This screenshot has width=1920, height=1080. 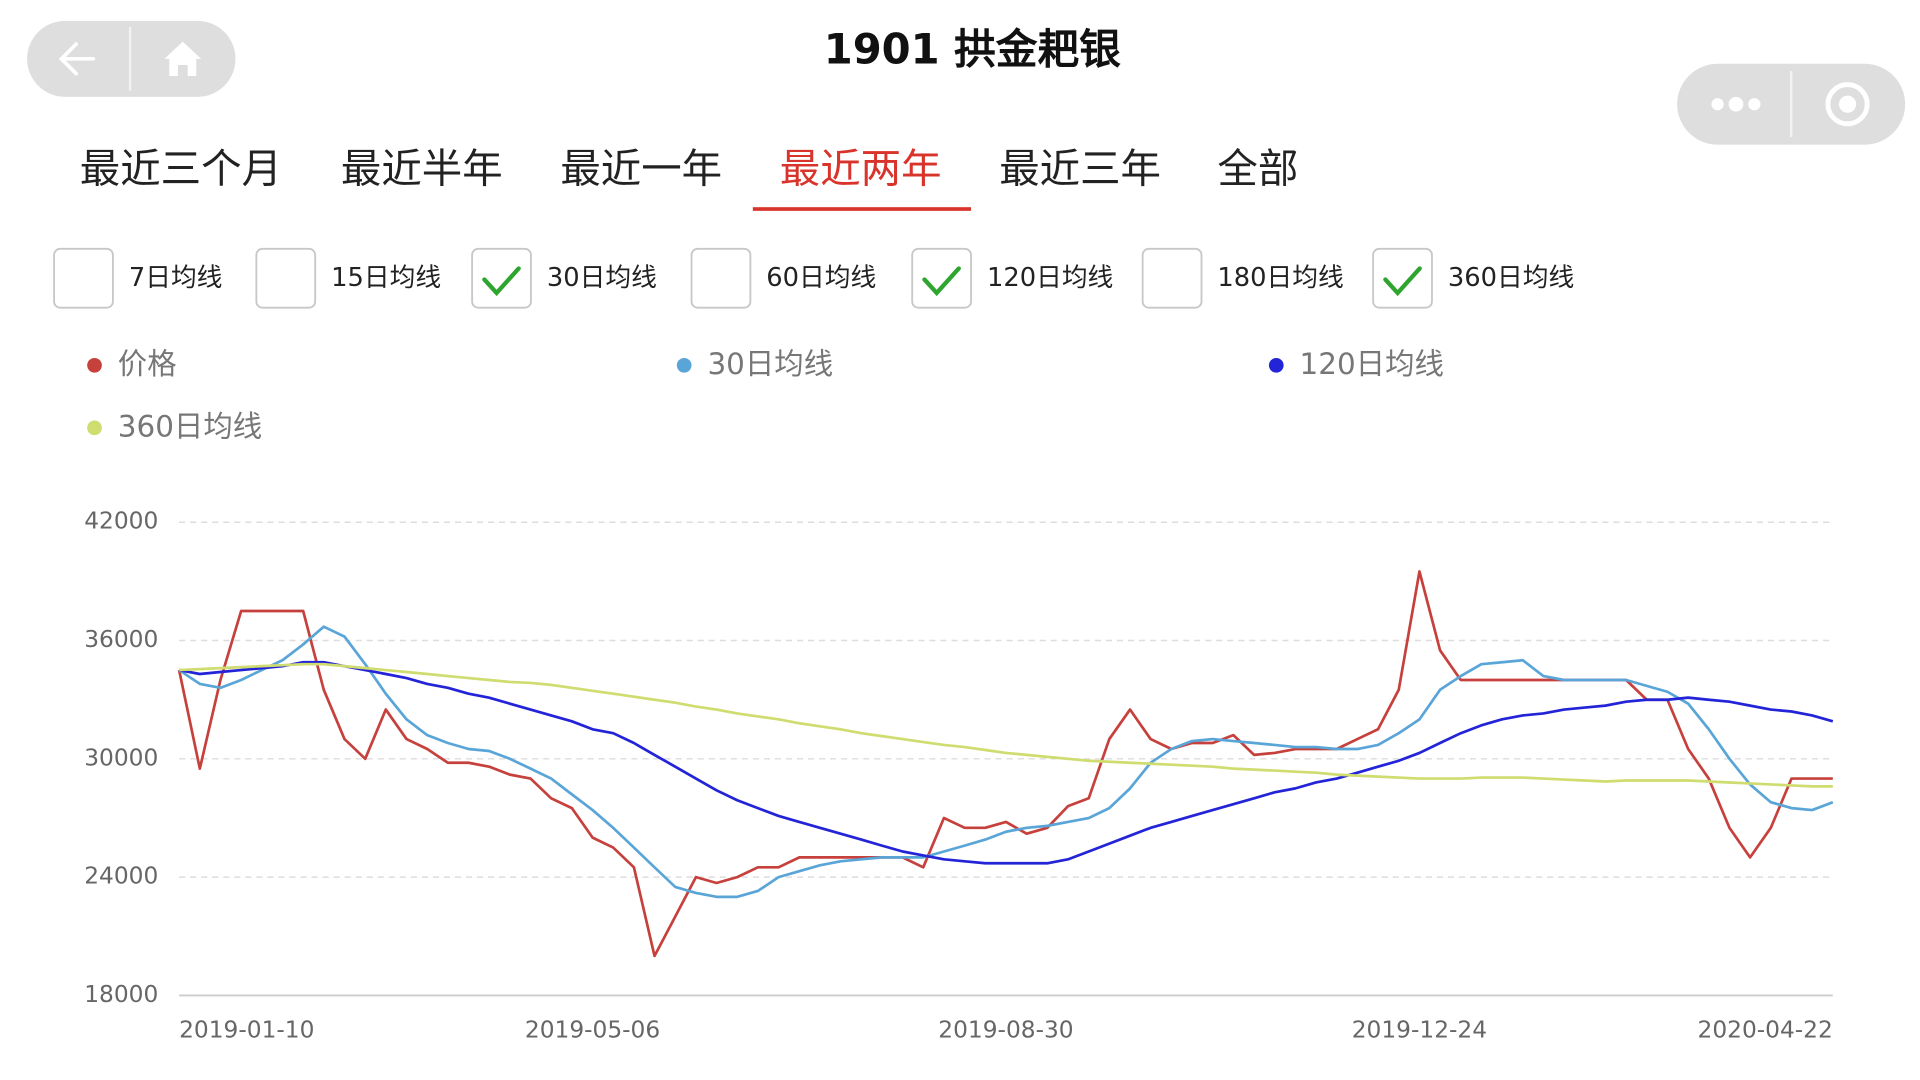 I want to click on checkbox-label: 30日均线, so click(x=602, y=278).